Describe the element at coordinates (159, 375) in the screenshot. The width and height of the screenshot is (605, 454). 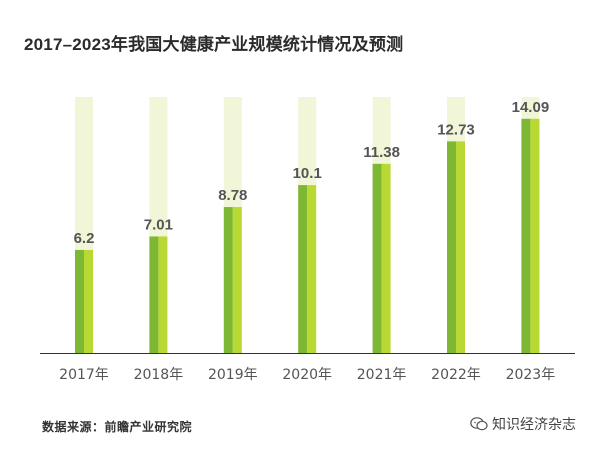
I see `x-tick-label: 2018年` at that location.